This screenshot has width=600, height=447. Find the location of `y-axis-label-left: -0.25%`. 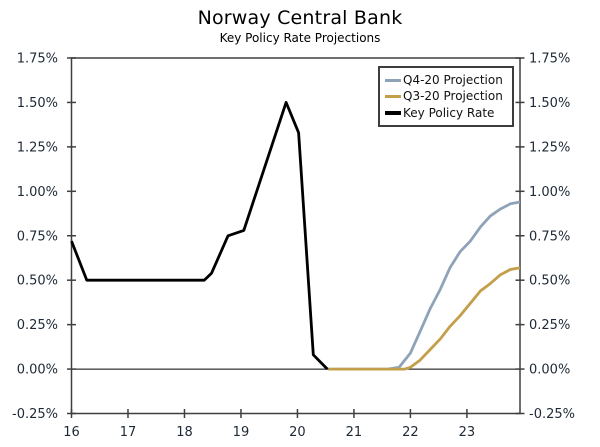

y-axis-label-left: -0.25% is located at coordinates (35, 414).